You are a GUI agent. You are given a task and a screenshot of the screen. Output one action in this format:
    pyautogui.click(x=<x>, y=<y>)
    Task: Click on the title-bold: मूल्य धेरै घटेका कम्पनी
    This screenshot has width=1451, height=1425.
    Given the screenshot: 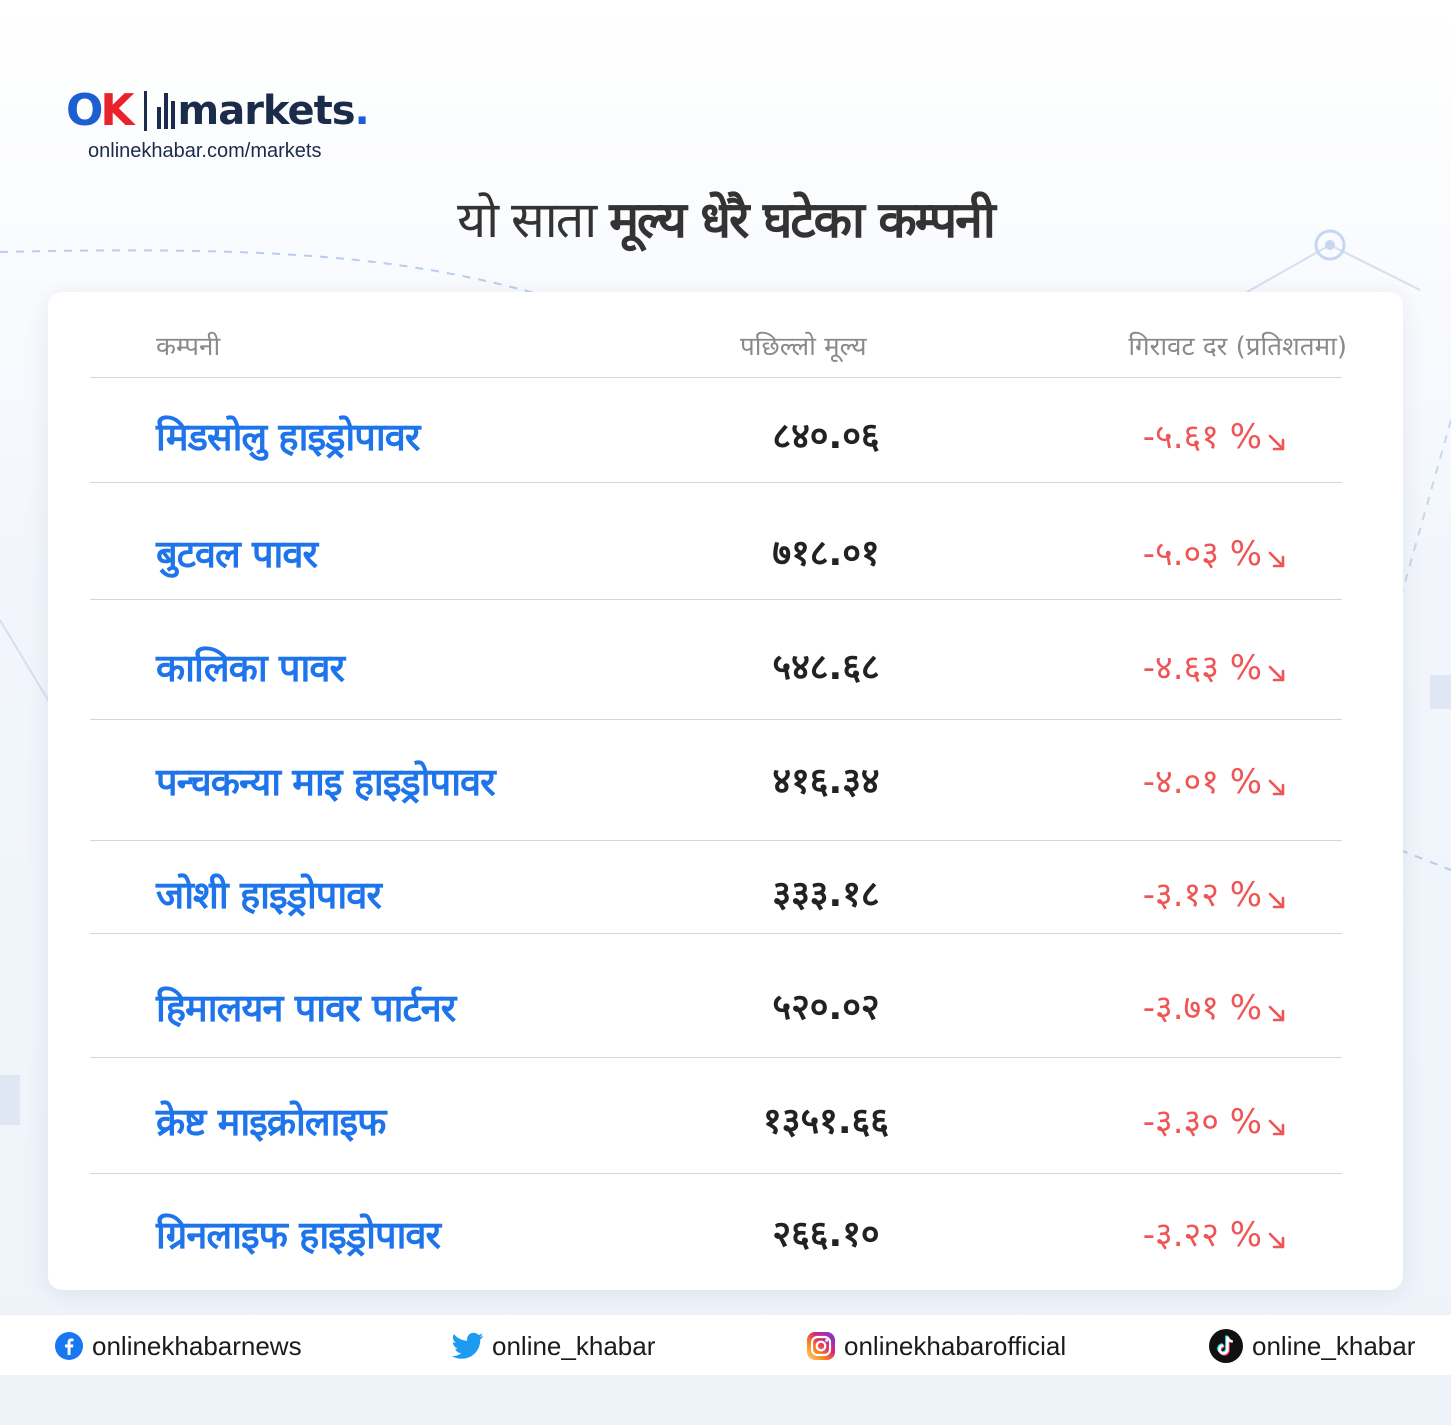 What is the action you would take?
    pyautogui.click(x=802, y=220)
    